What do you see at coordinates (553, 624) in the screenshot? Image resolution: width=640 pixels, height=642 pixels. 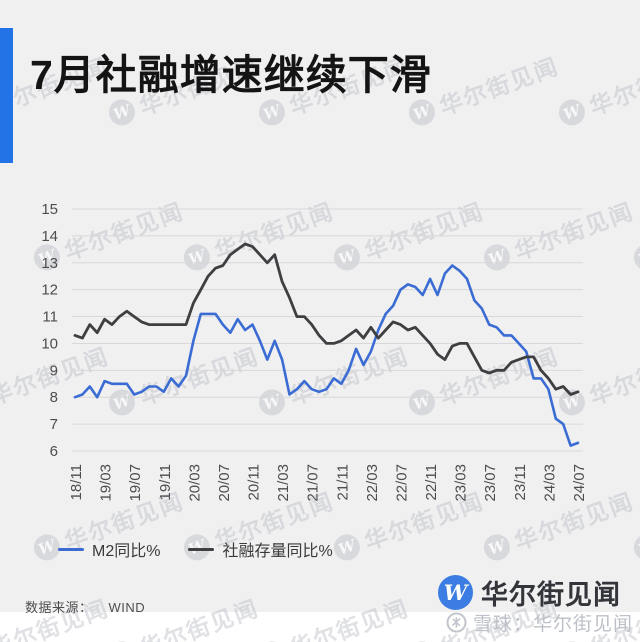 I see `xueqiu-label: 雪球：华尔街见闻` at bounding box center [553, 624].